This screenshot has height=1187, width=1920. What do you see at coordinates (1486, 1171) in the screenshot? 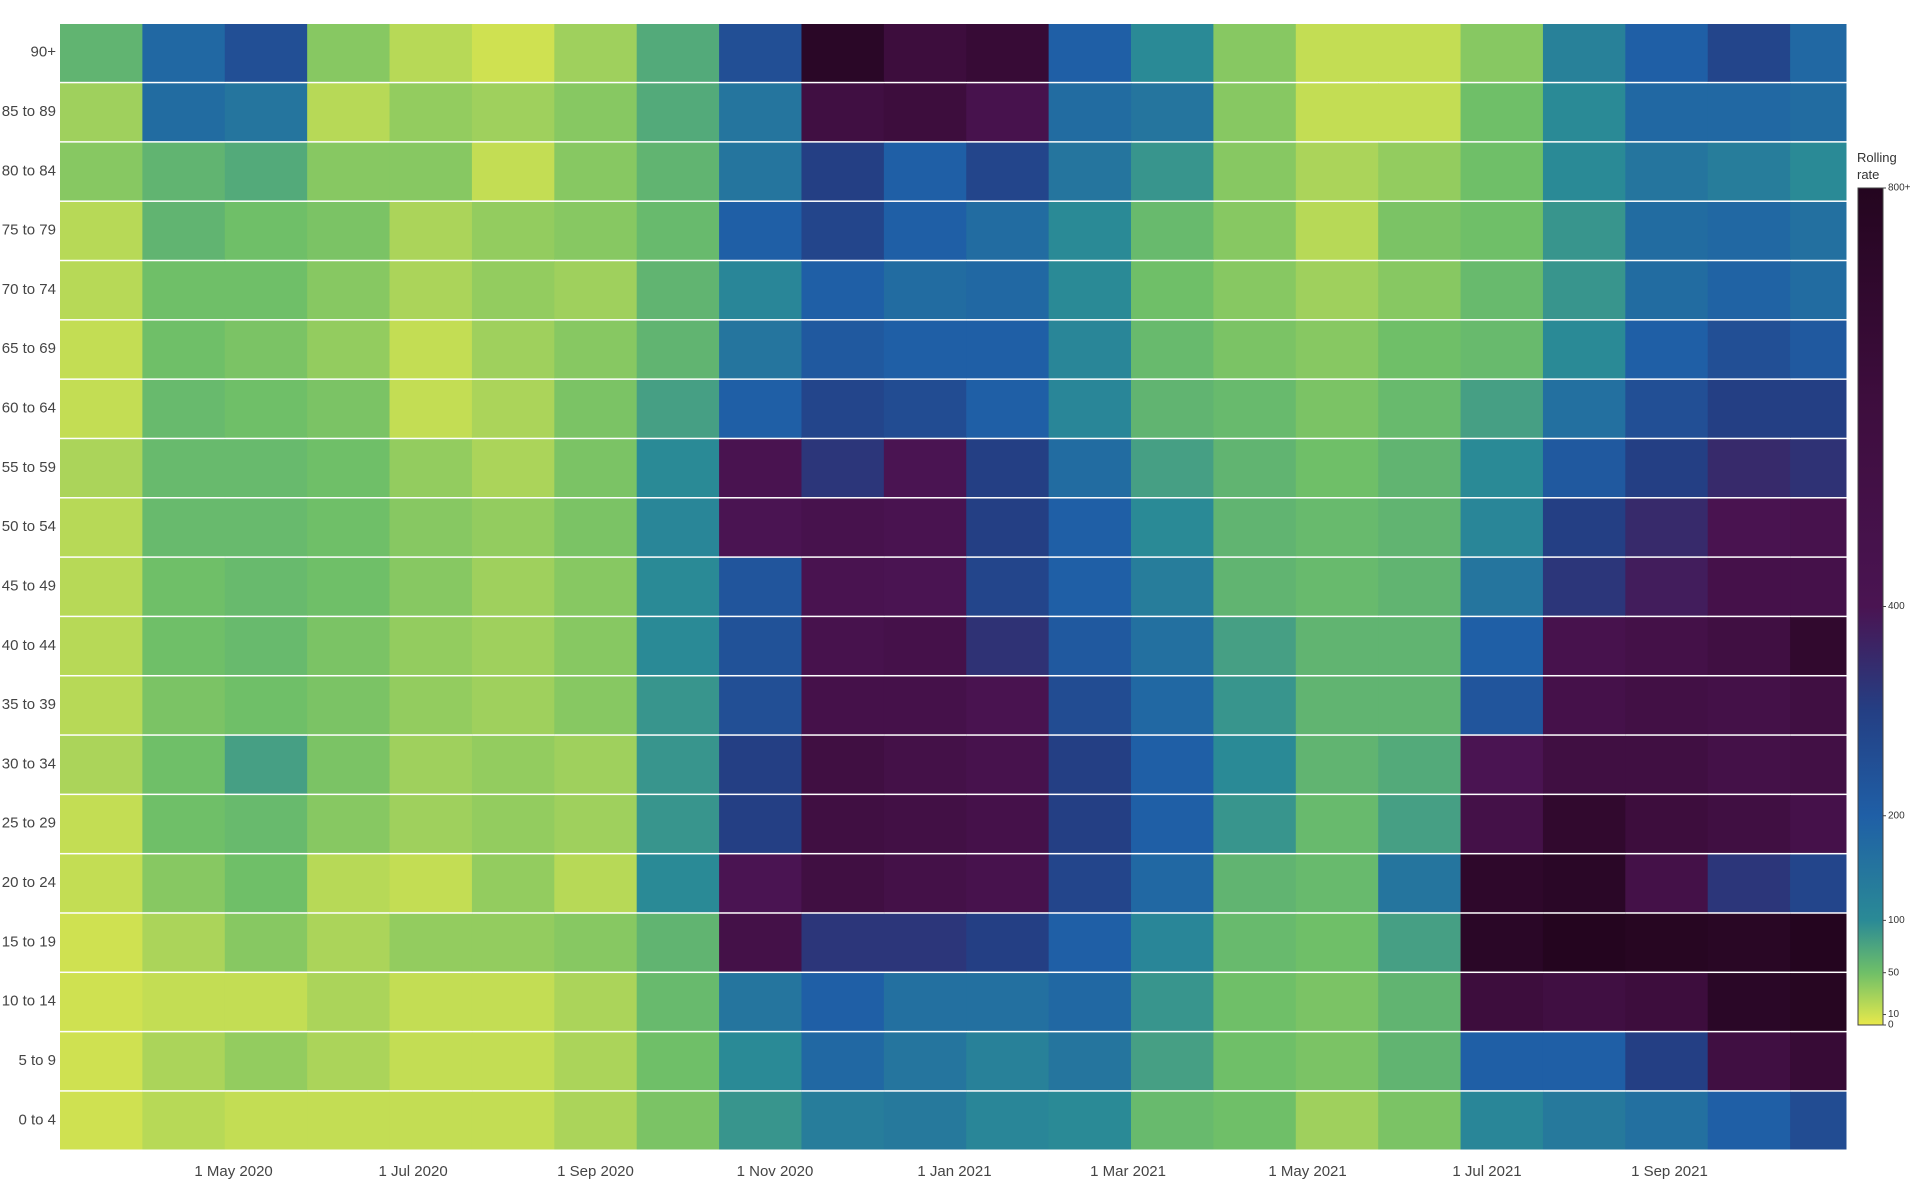
I see `x-tick-label: 1 Jul 2021` at bounding box center [1486, 1171].